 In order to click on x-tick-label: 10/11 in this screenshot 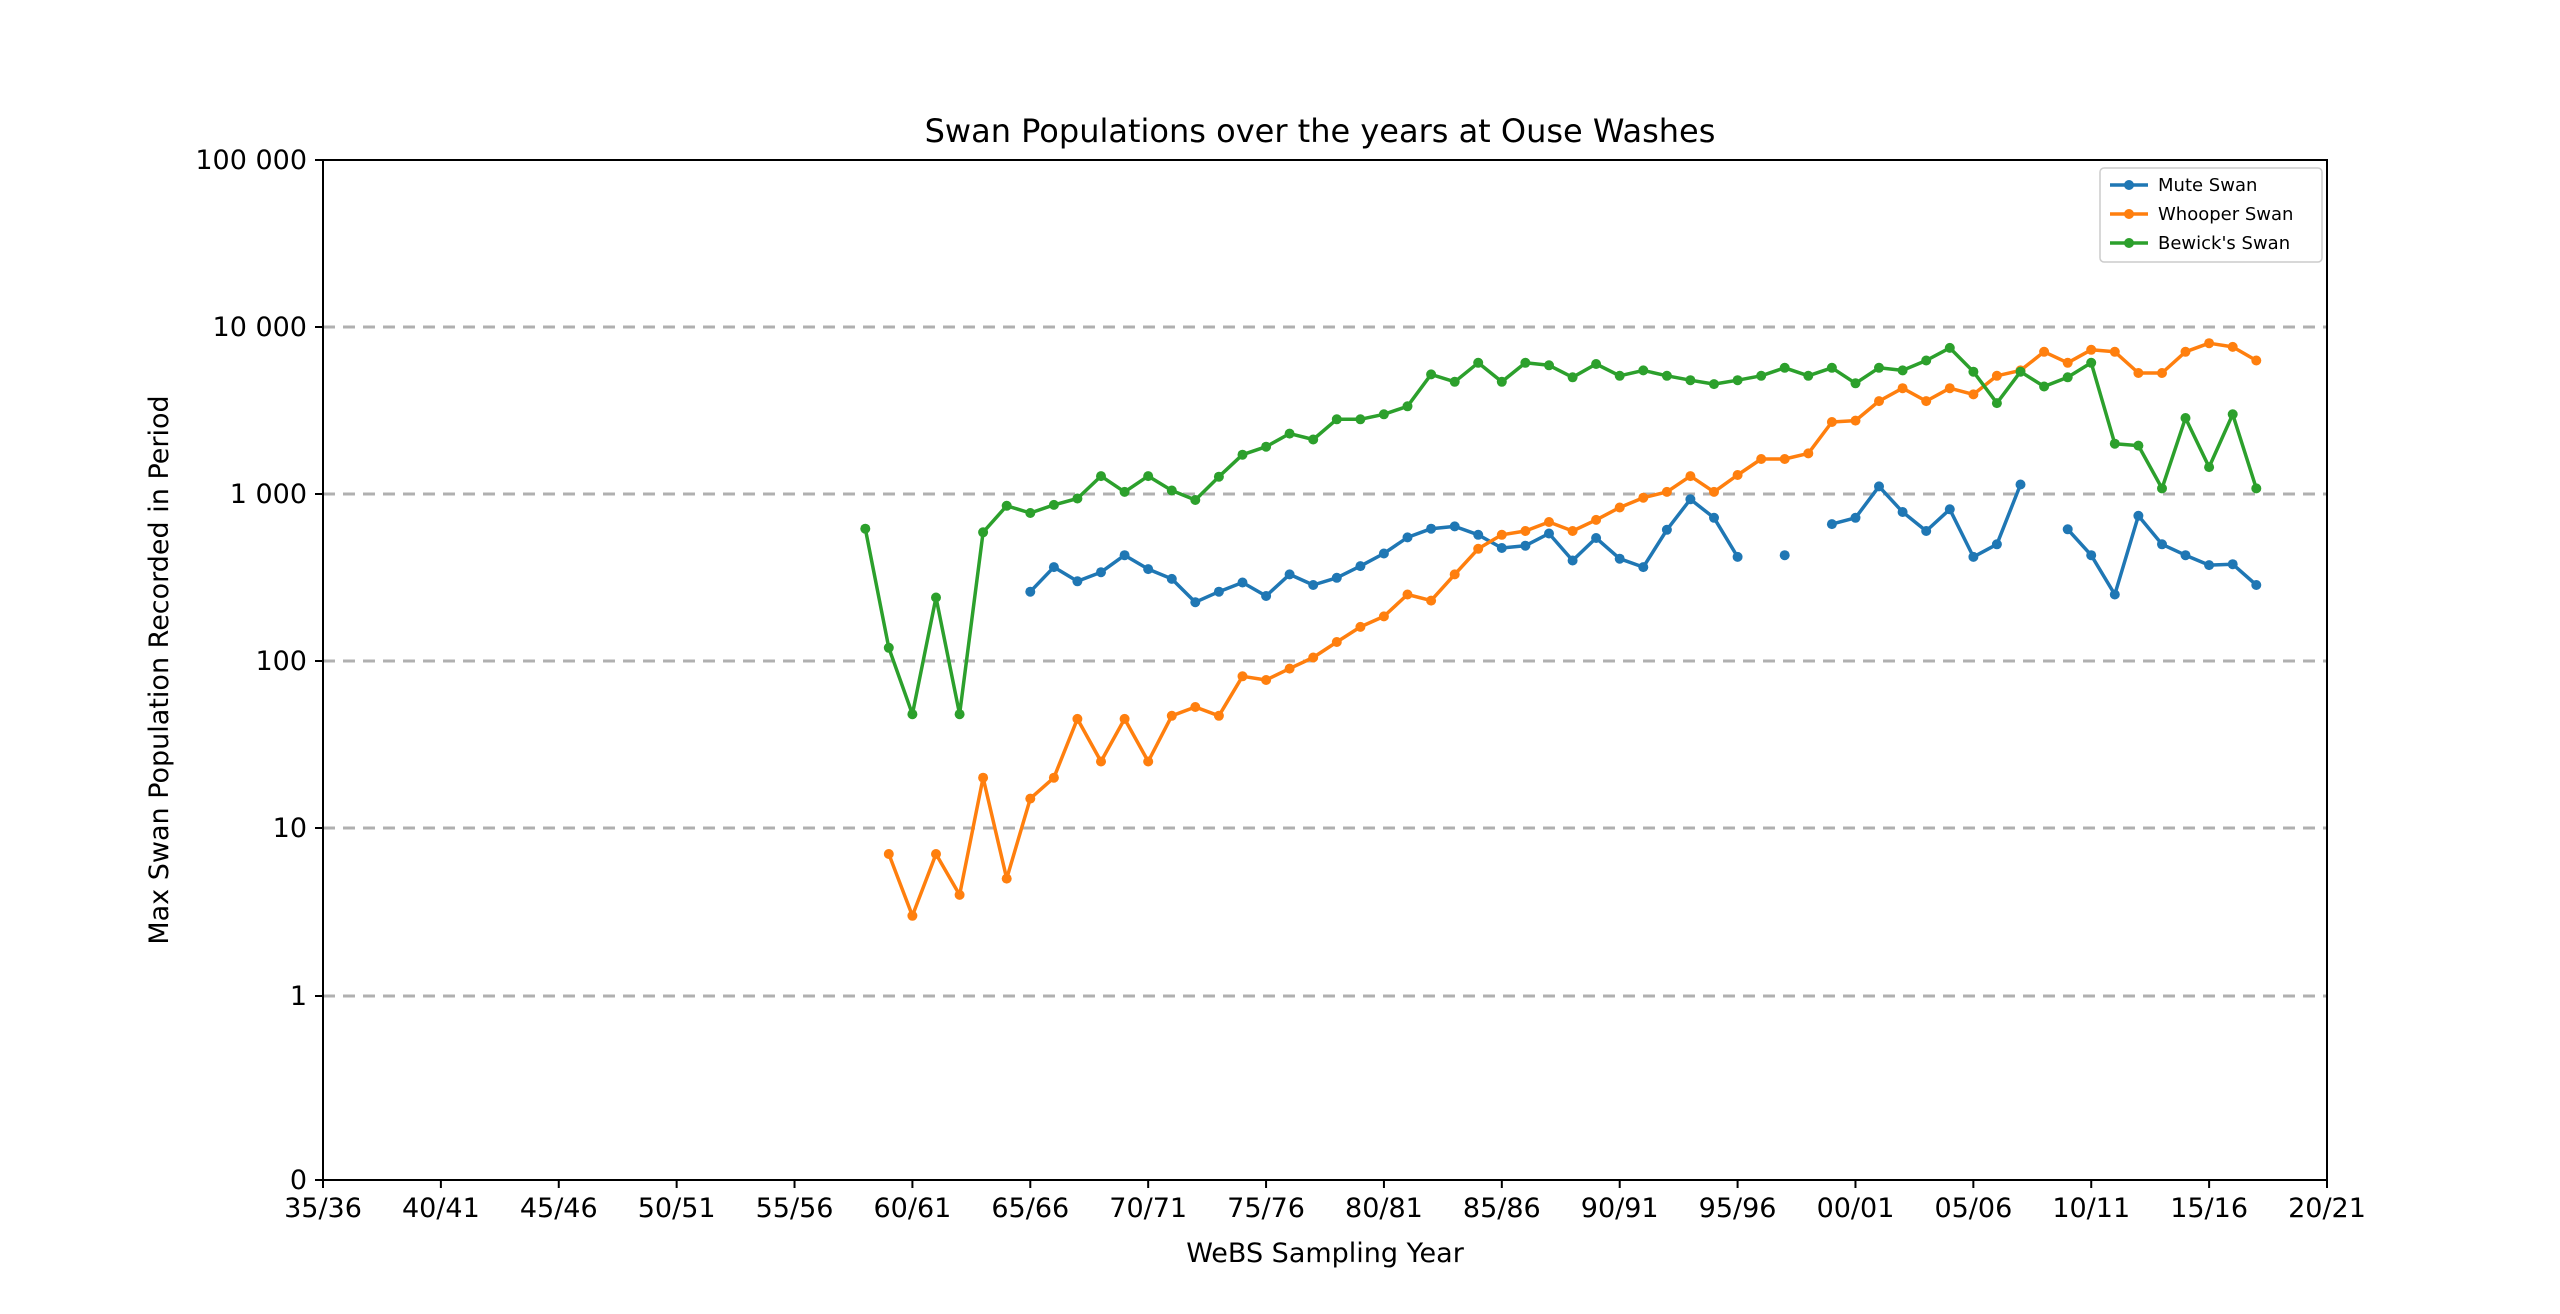, I will do `click(2091, 1208)`.